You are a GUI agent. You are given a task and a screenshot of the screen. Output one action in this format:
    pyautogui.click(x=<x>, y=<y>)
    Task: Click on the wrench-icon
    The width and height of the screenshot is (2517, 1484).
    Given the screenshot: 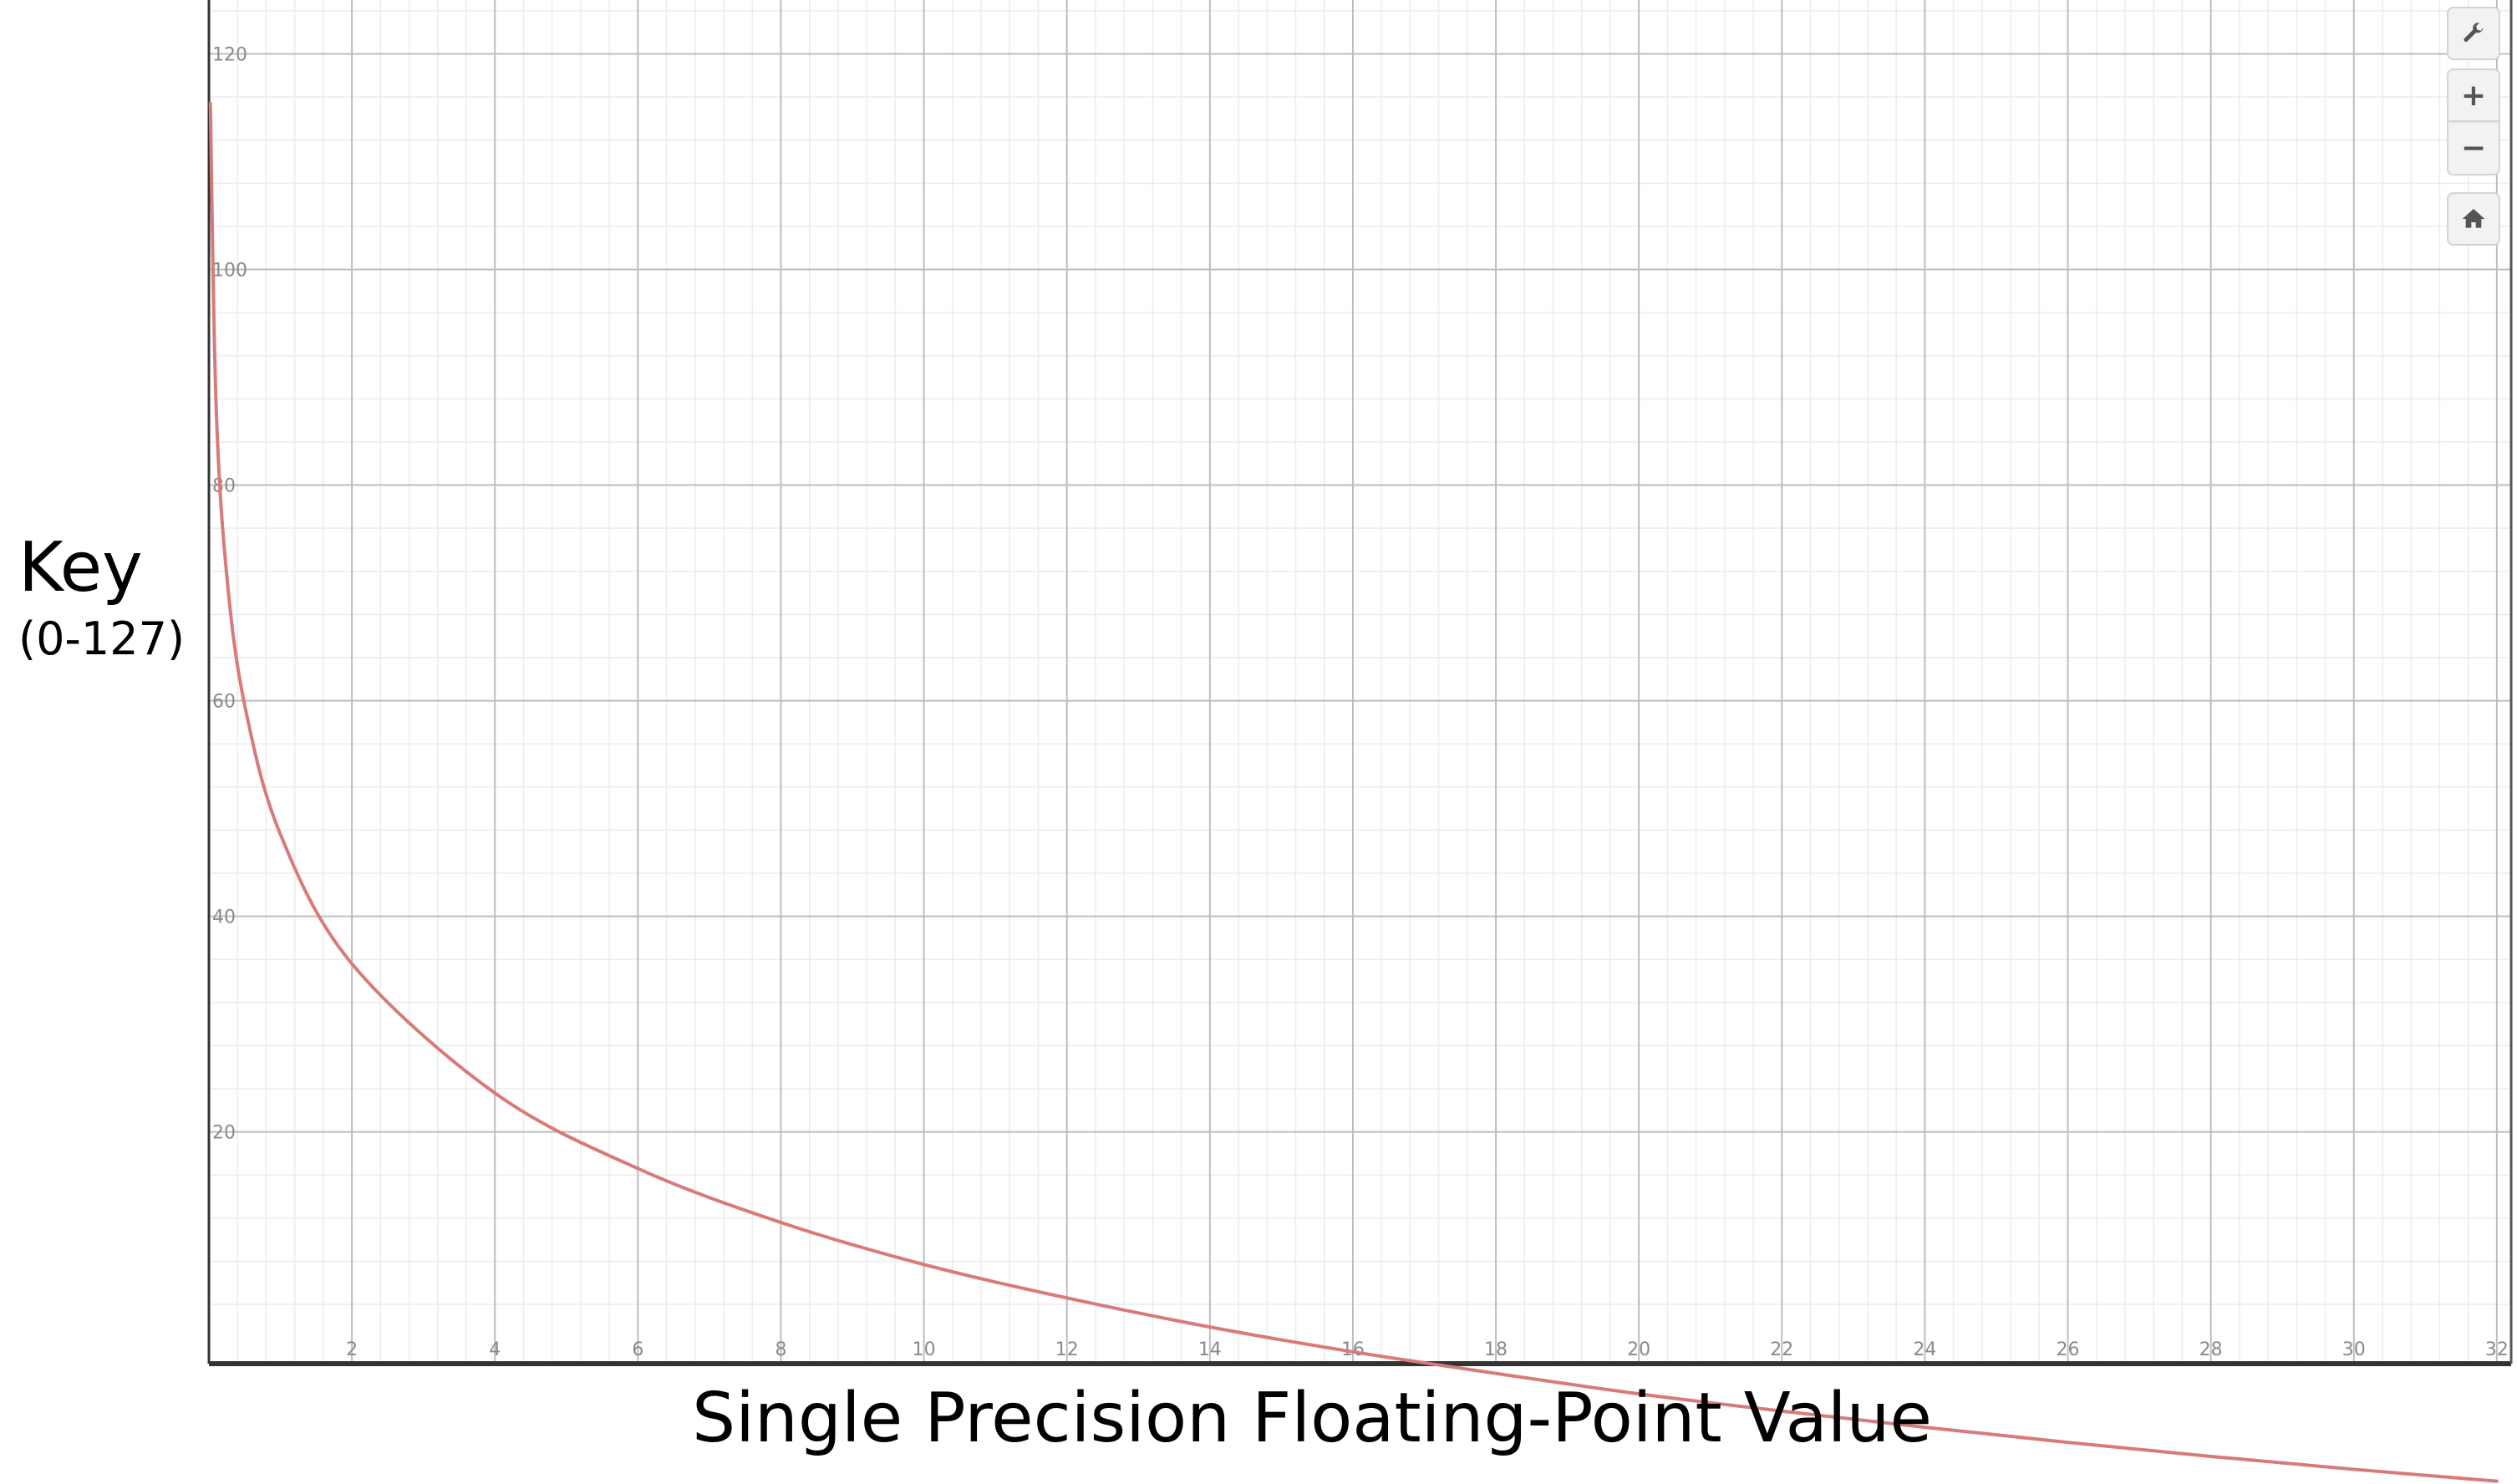 What is the action you would take?
    pyautogui.click(x=2474, y=32)
    